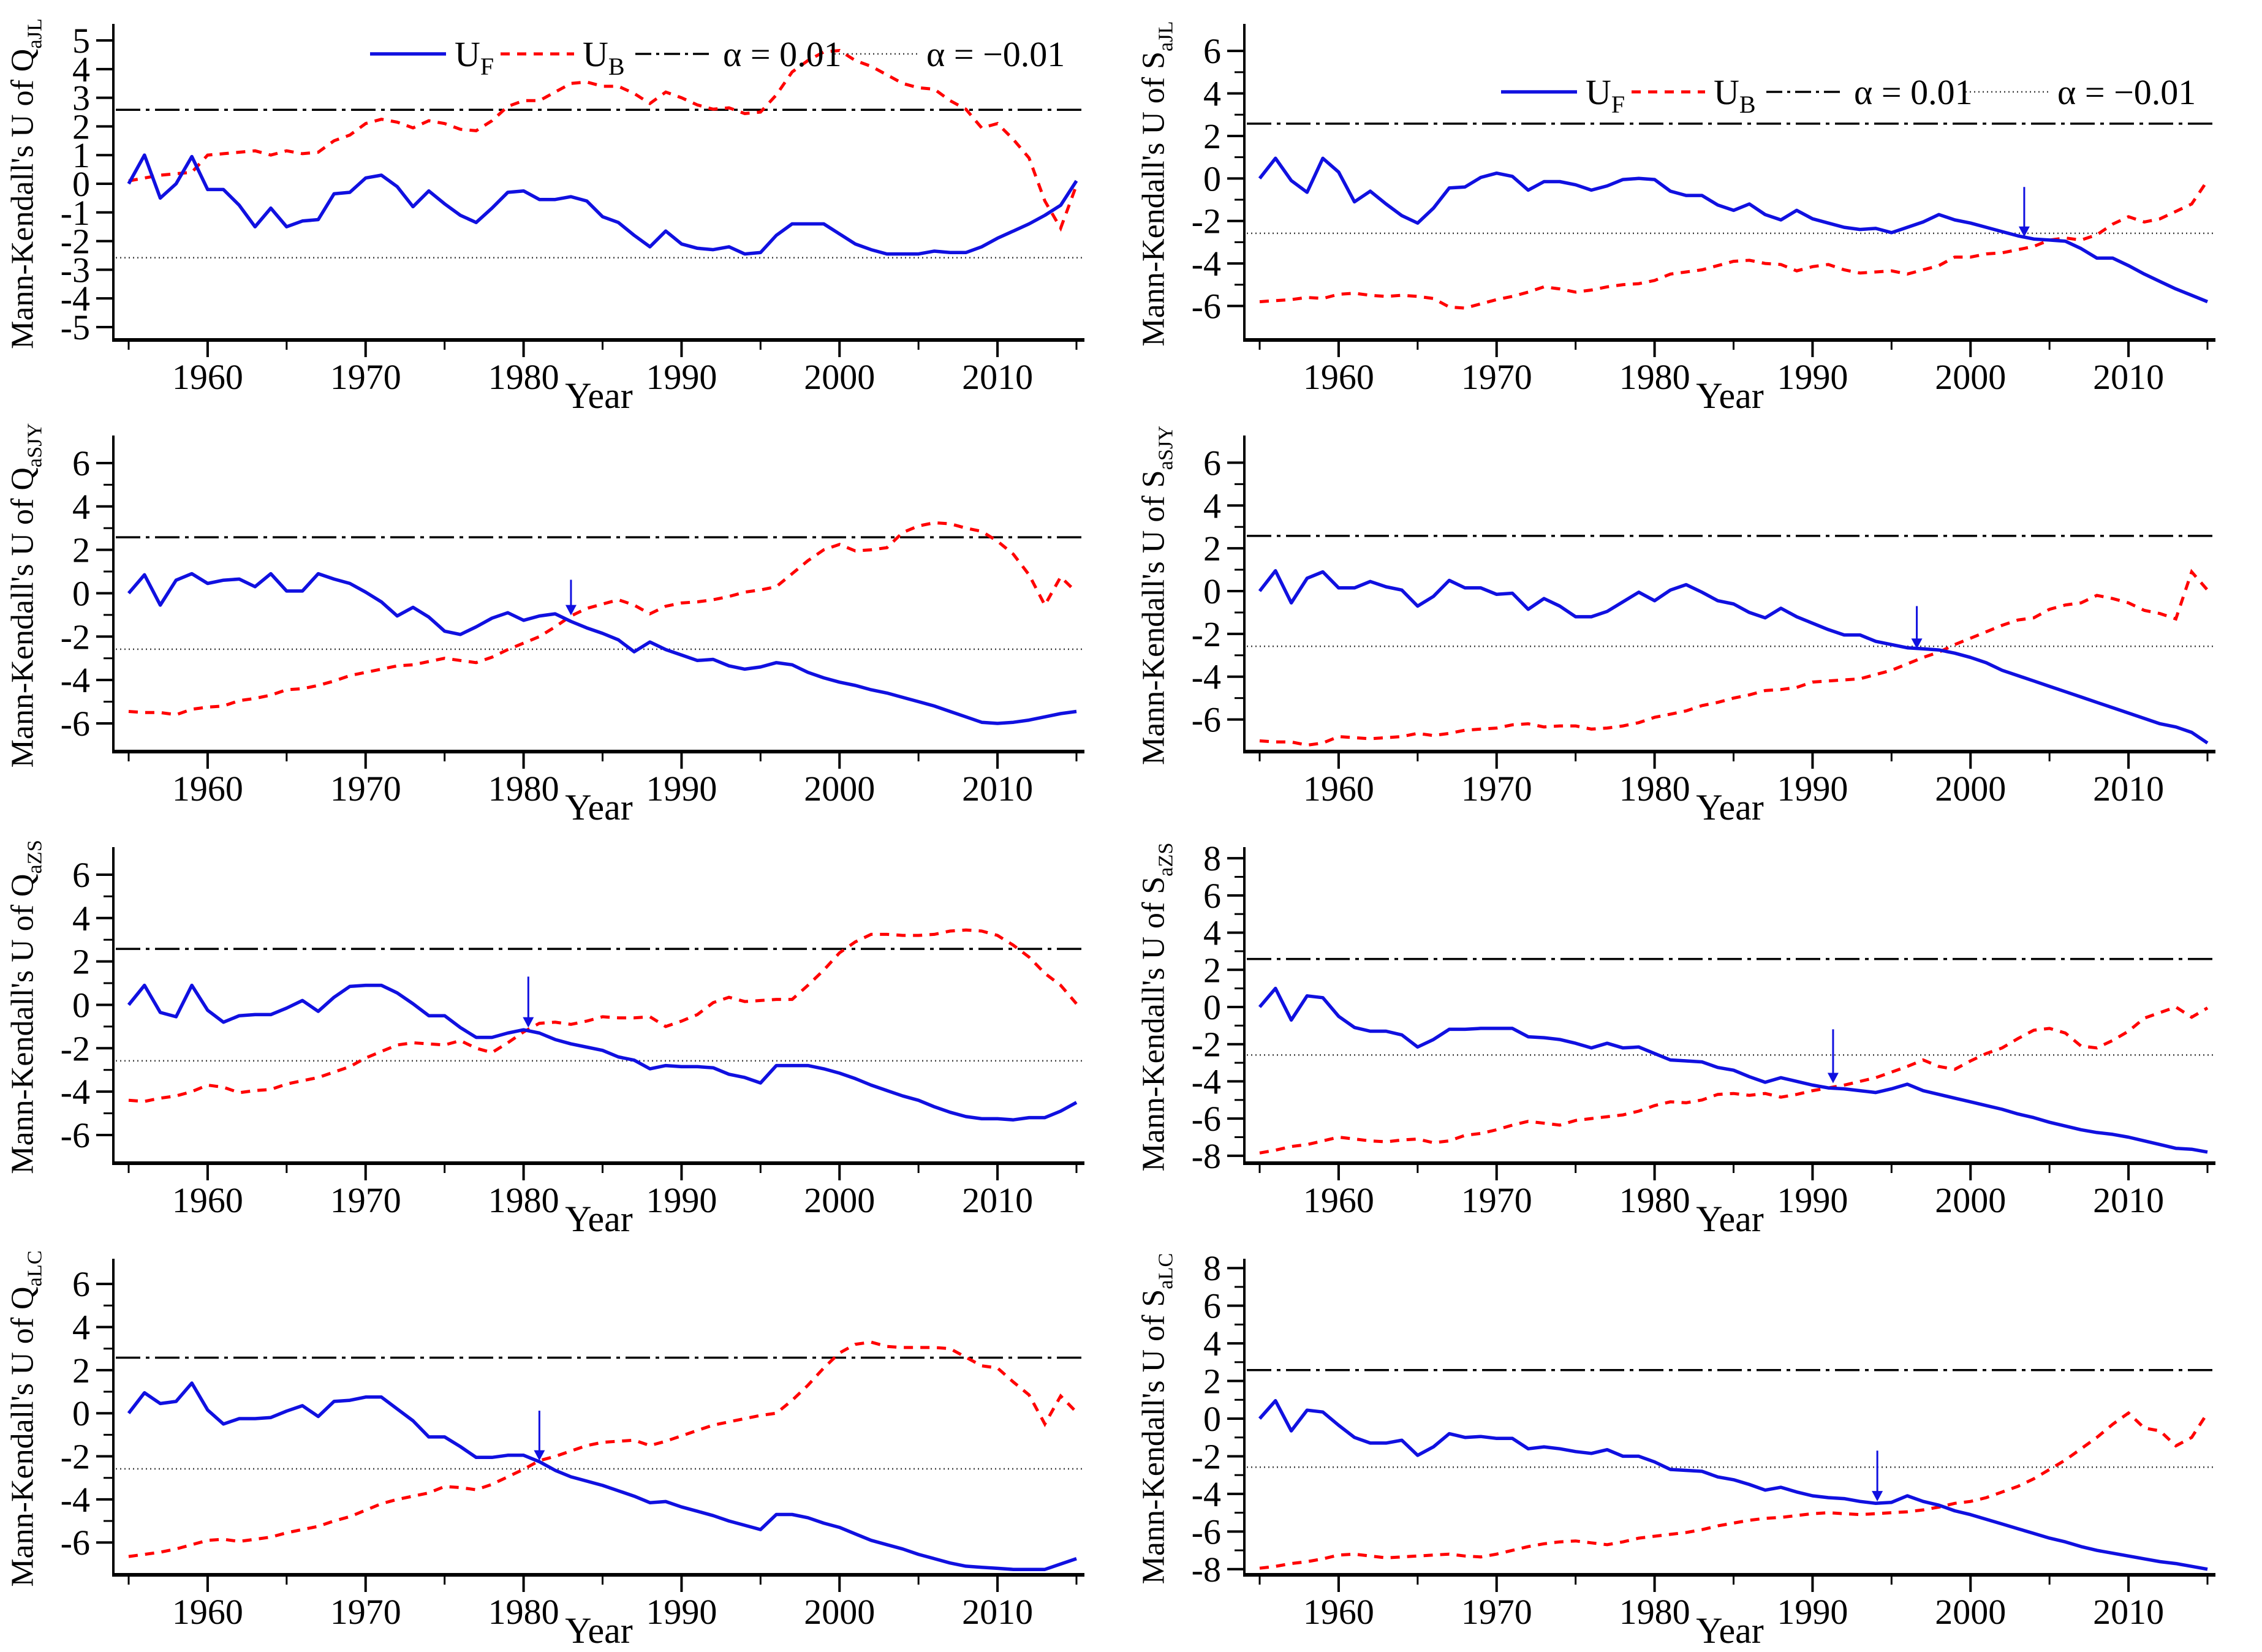 The height and width of the screenshot is (1652, 2262). I want to click on legend-label-alpha-neg: α = −0.01, so click(995, 54).